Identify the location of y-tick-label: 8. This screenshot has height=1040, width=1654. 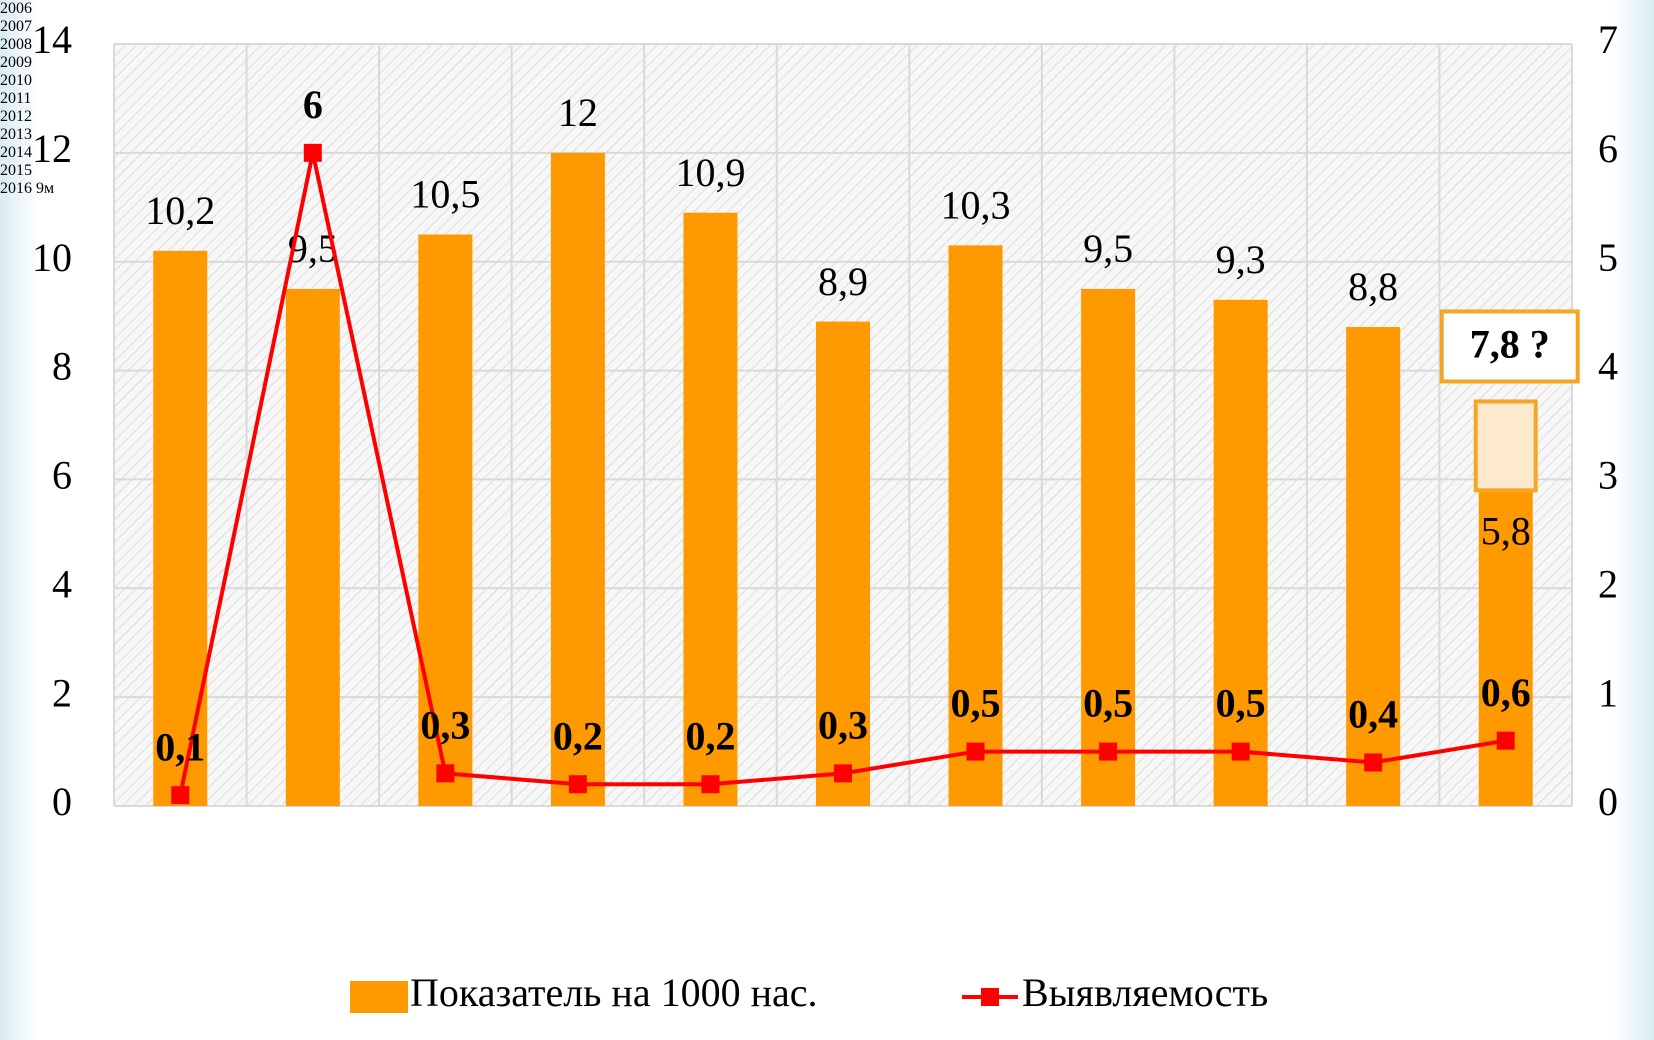
(62, 366).